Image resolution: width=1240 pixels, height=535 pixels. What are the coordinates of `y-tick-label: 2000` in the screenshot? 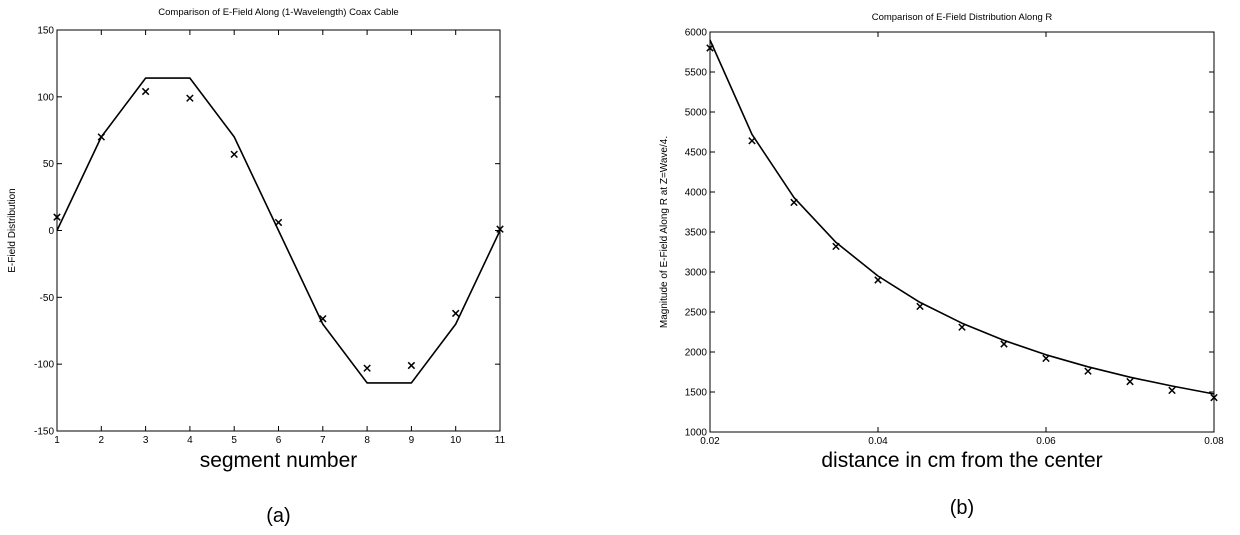 It's located at (696, 353).